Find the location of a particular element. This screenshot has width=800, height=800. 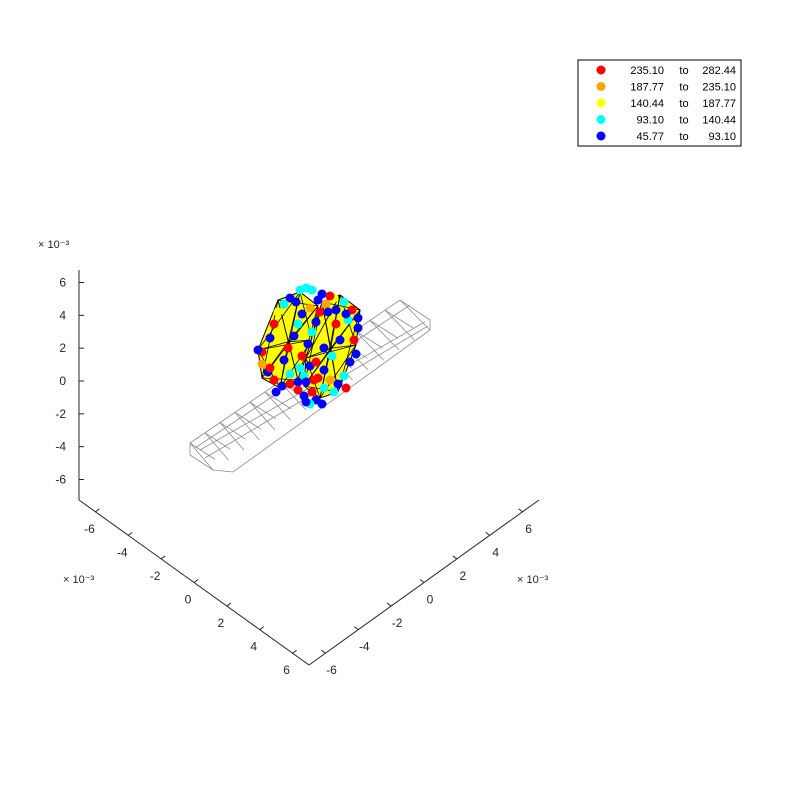

x-tick-label: 6 is located at coordinates (528, 529).